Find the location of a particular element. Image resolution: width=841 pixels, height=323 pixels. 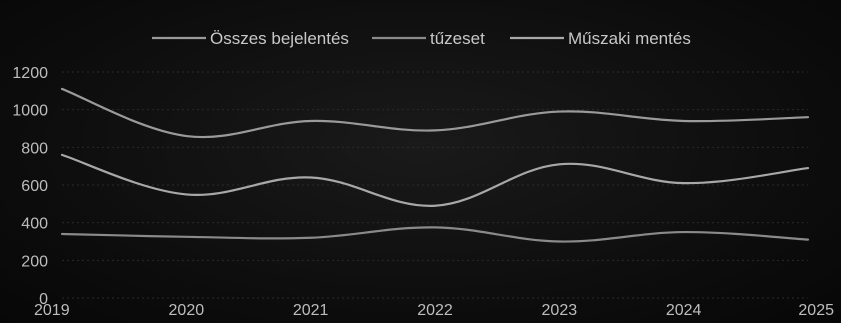

legend: Összes bejelentés tűzeset Műszaki mentés is located at coordinates (421, 38).